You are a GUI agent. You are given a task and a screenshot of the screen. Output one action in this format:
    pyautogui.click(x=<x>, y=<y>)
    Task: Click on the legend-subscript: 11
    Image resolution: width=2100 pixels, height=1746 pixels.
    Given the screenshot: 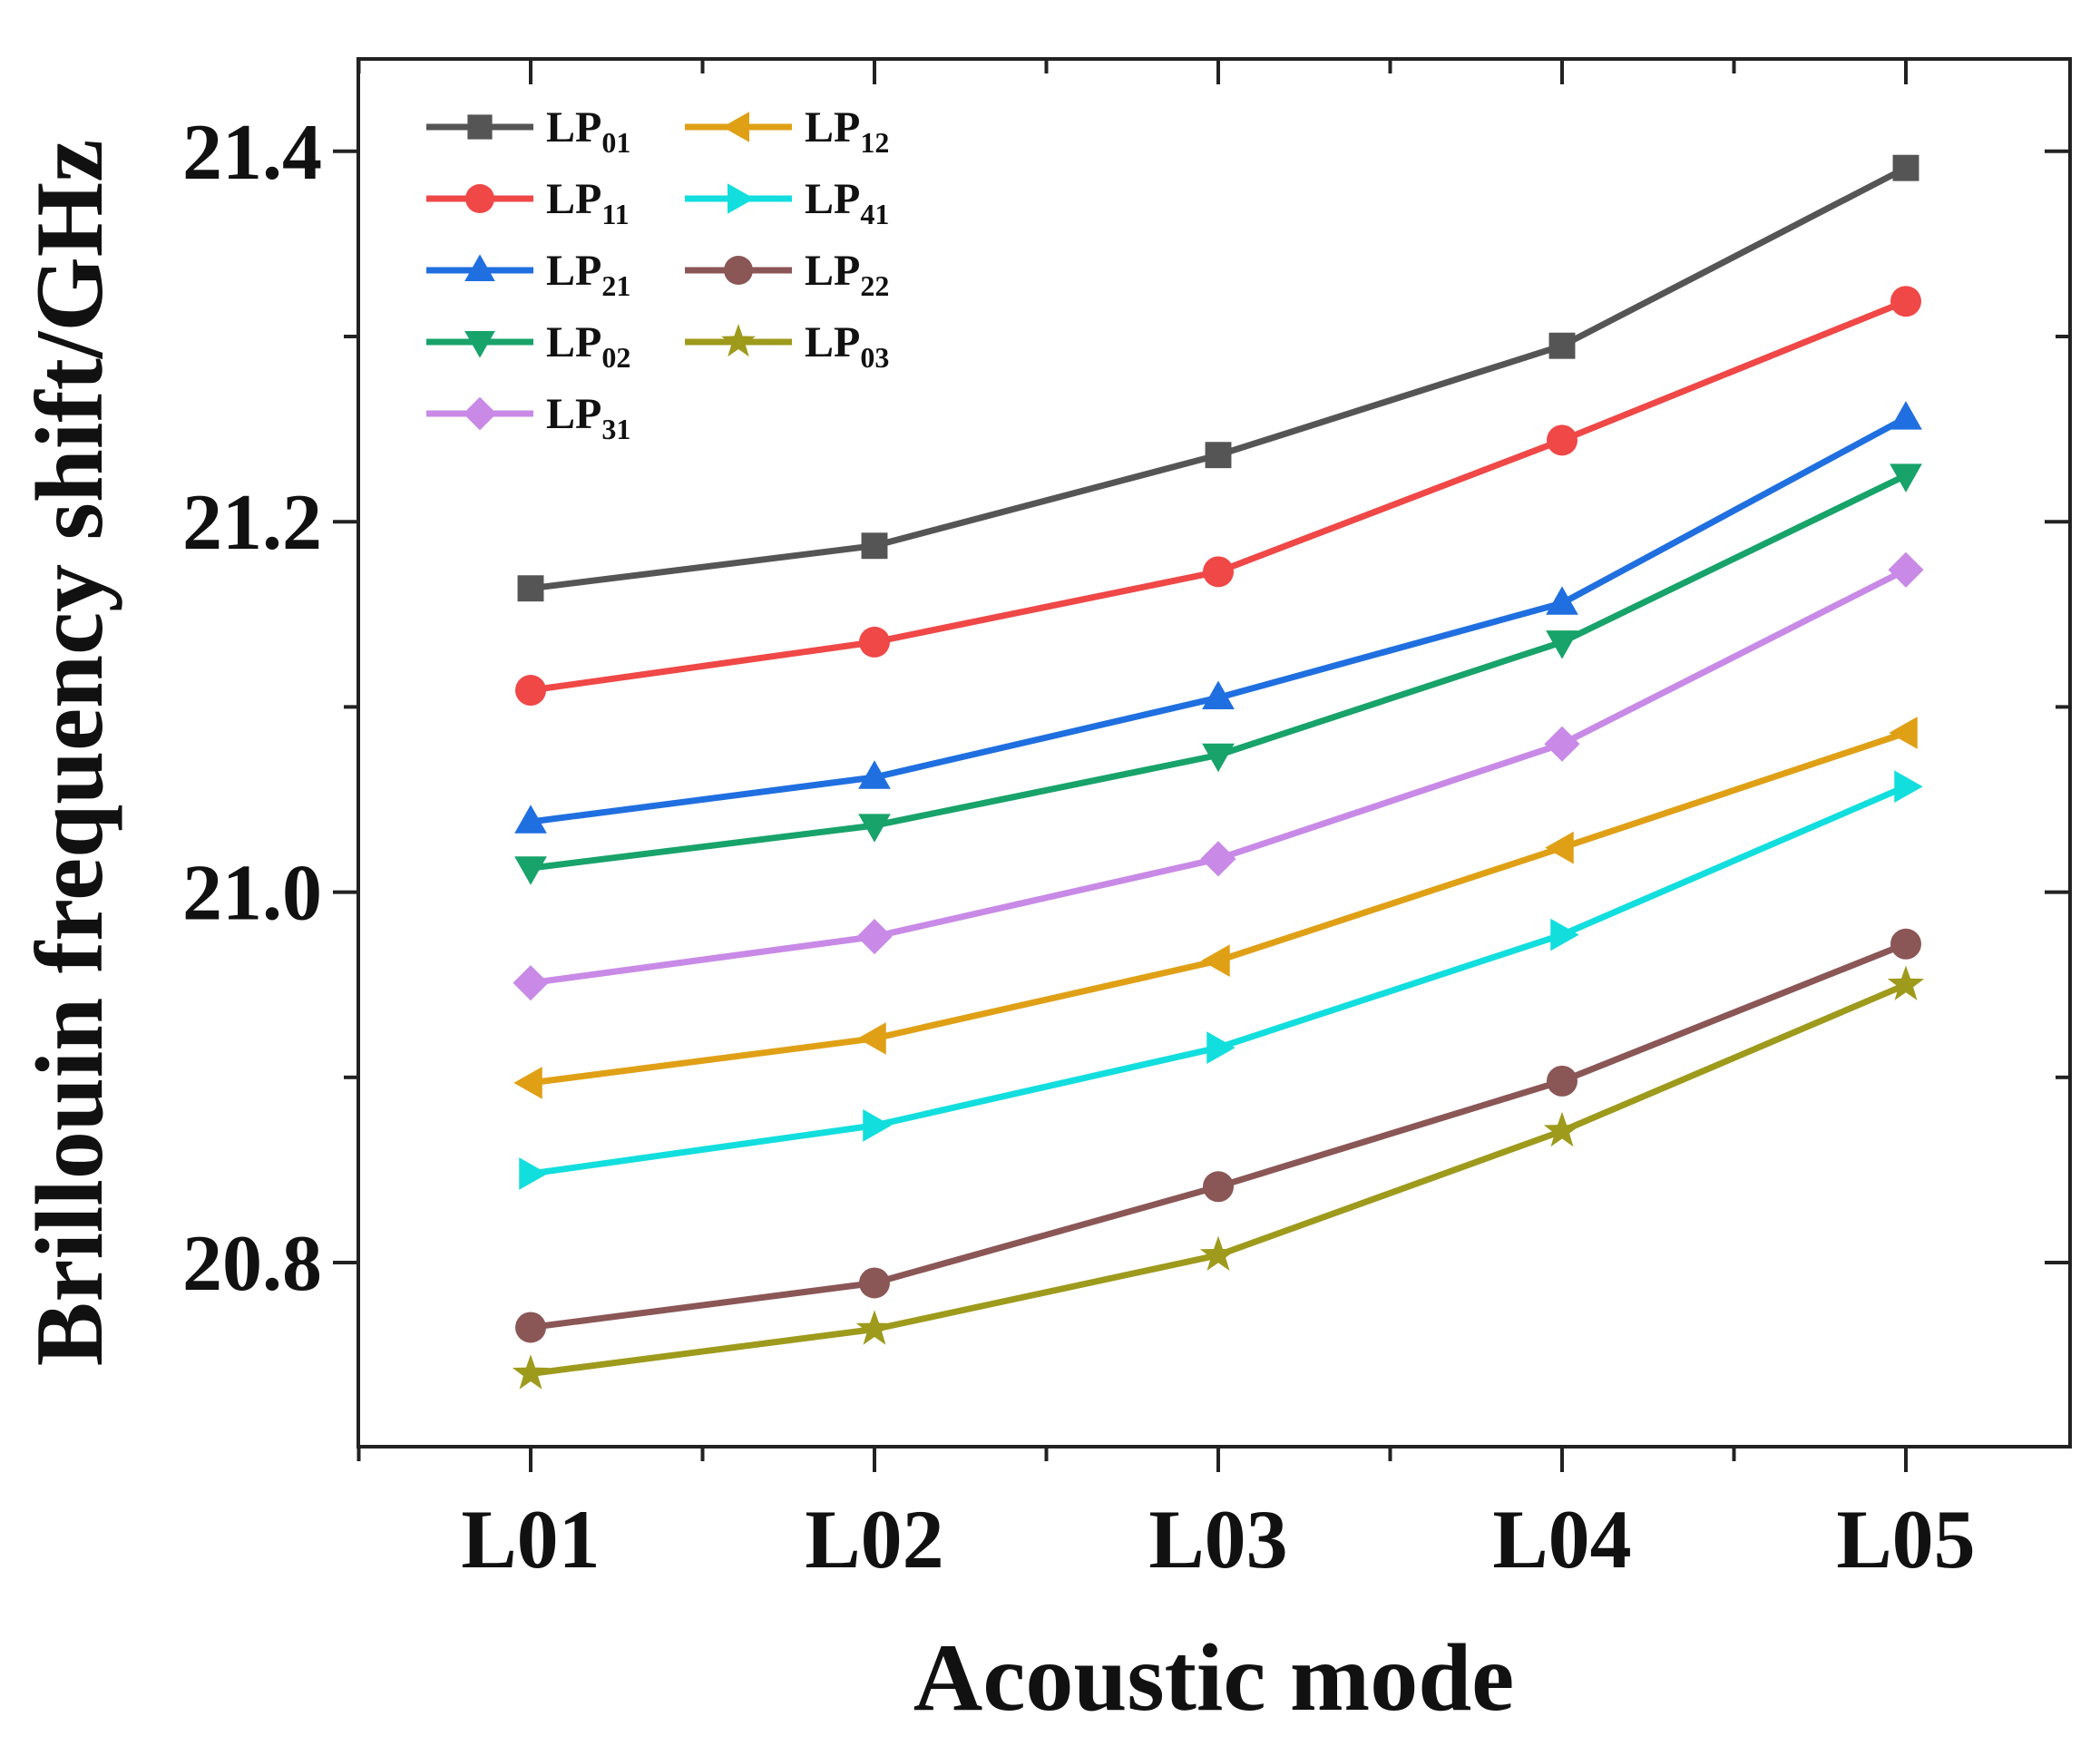 What is the action you would take?
    pyautogui.click(x=615, y=214)
    